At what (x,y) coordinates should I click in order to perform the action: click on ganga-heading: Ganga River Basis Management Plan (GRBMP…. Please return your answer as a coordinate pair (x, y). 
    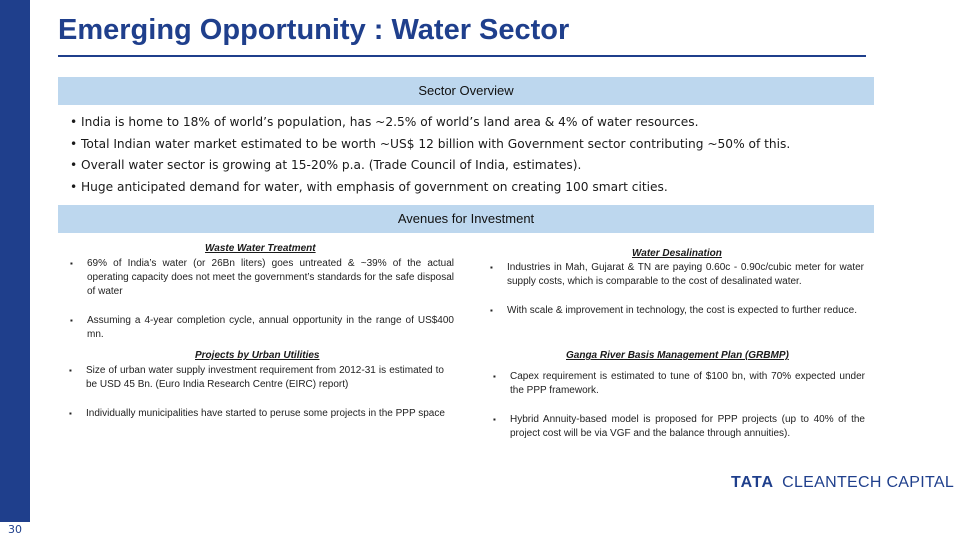
    Looking at the image, I should click on (677, 355).